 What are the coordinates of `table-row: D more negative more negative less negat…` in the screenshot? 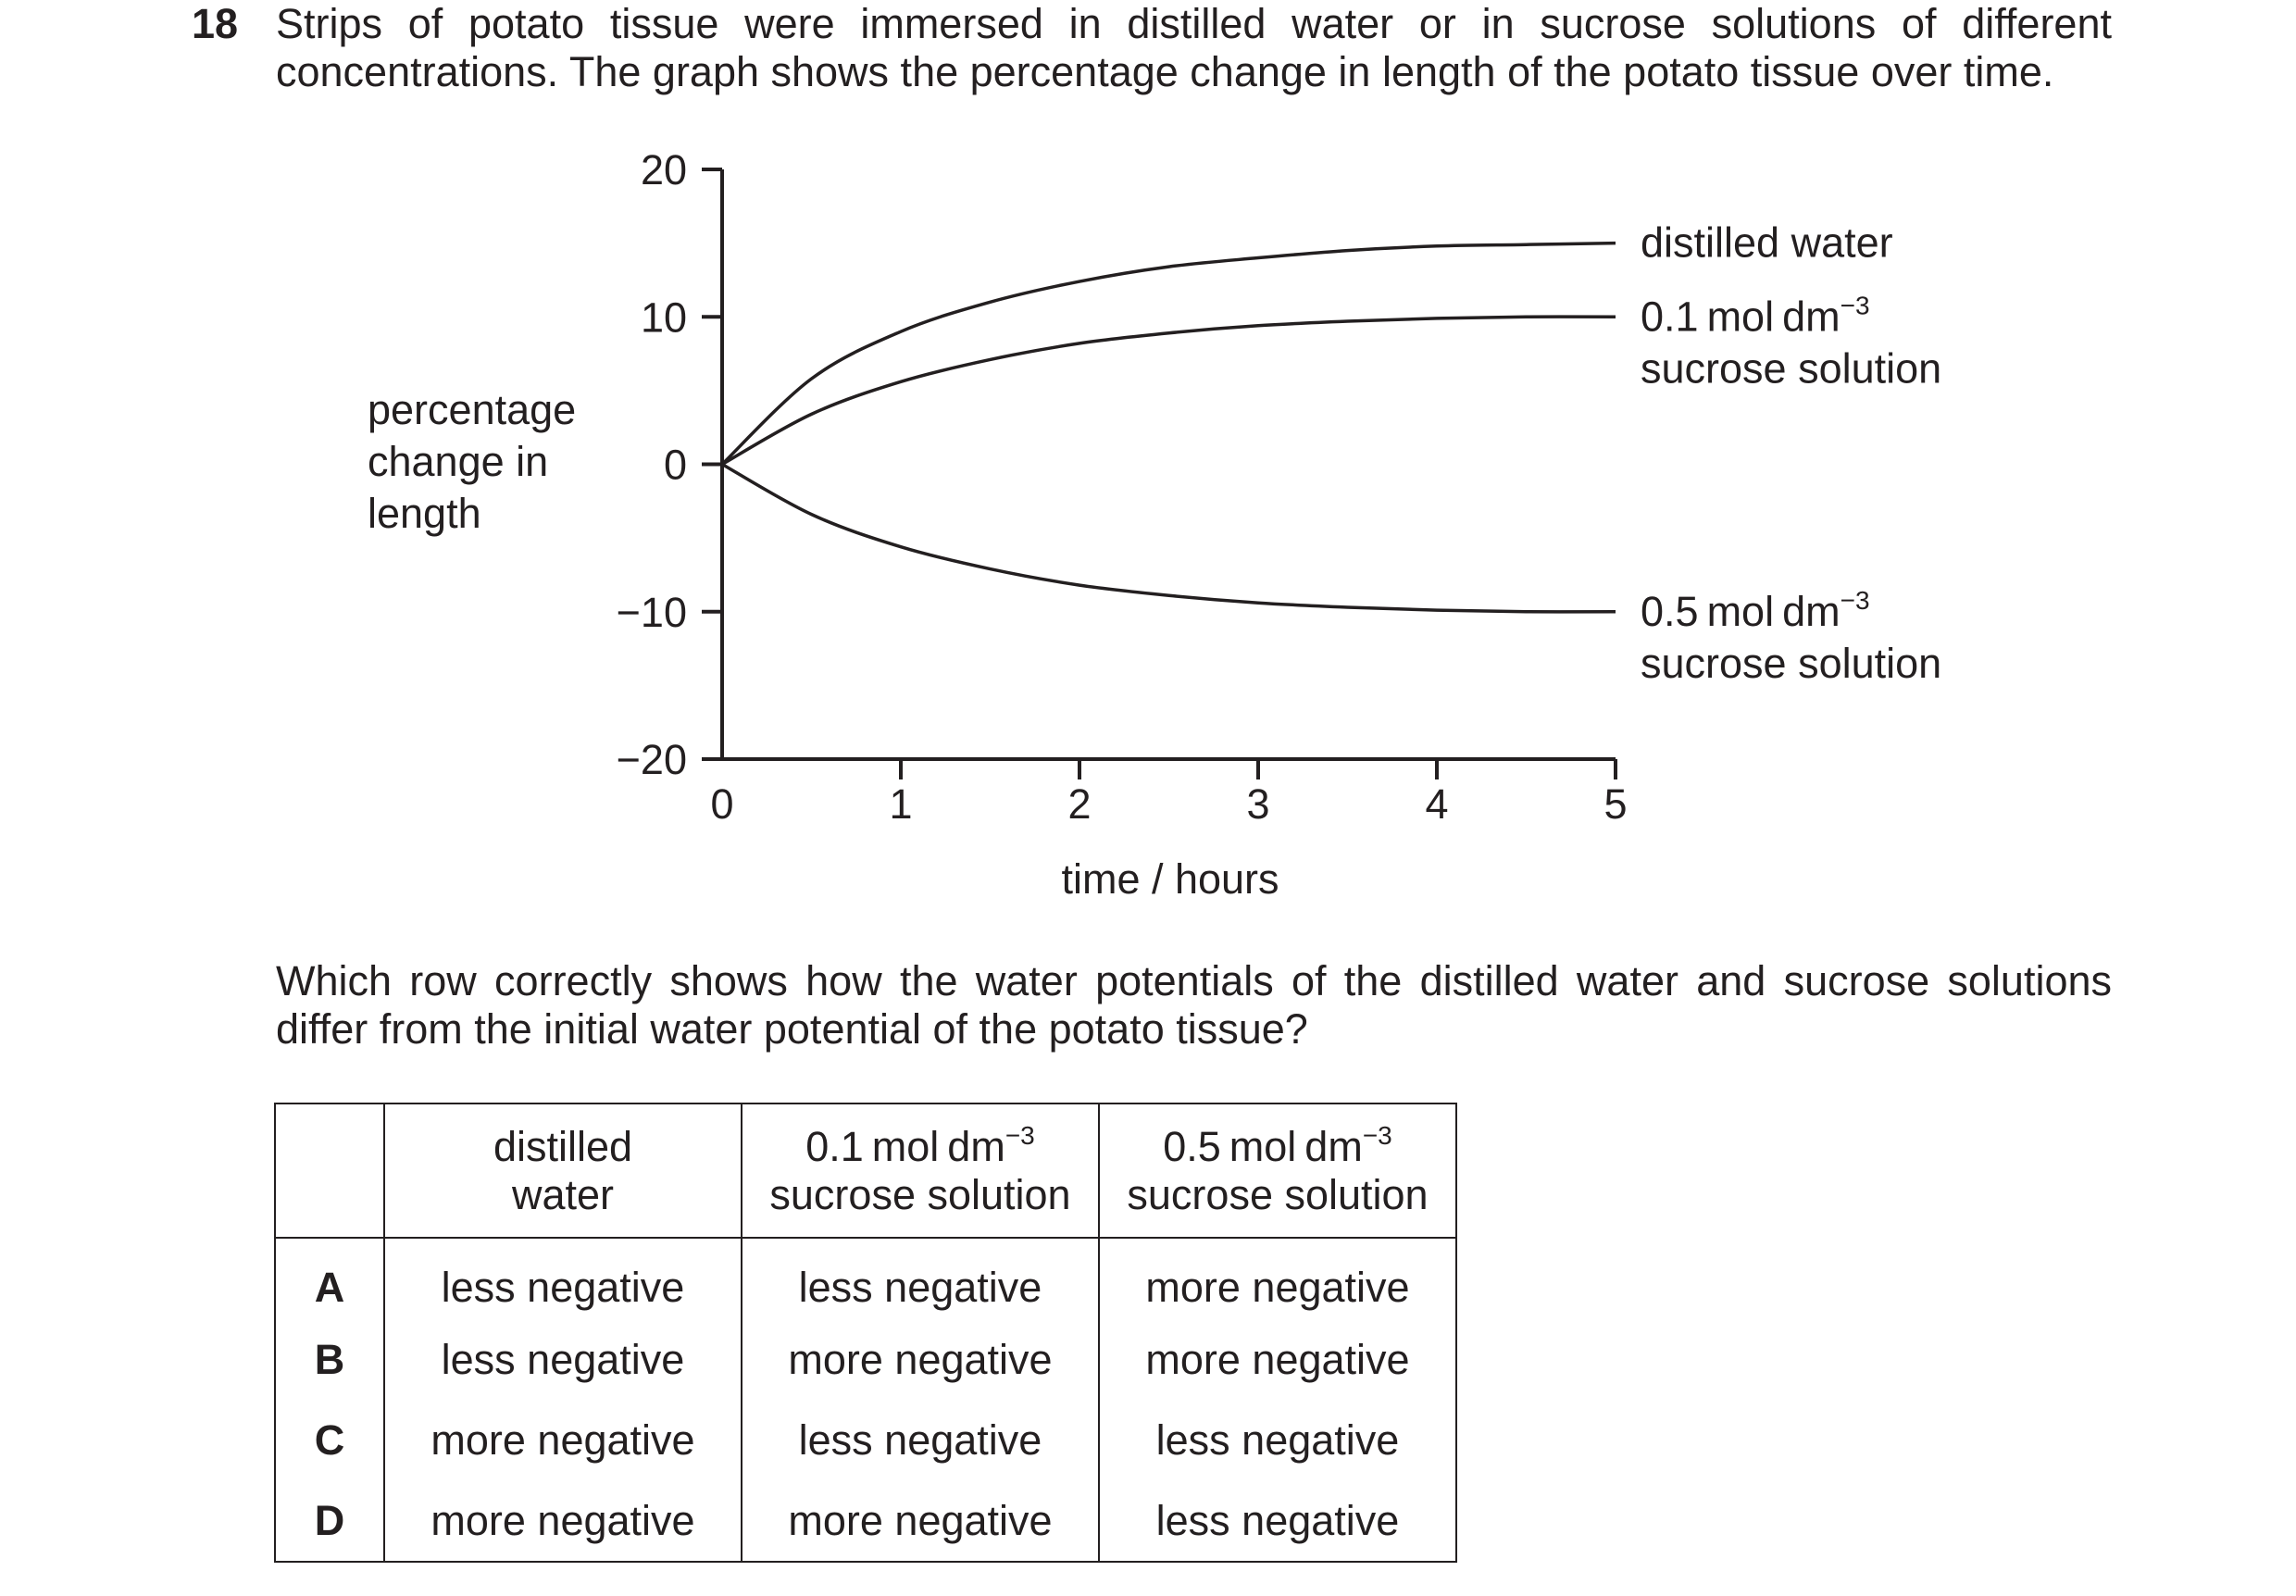 It's located at (865, 1521).